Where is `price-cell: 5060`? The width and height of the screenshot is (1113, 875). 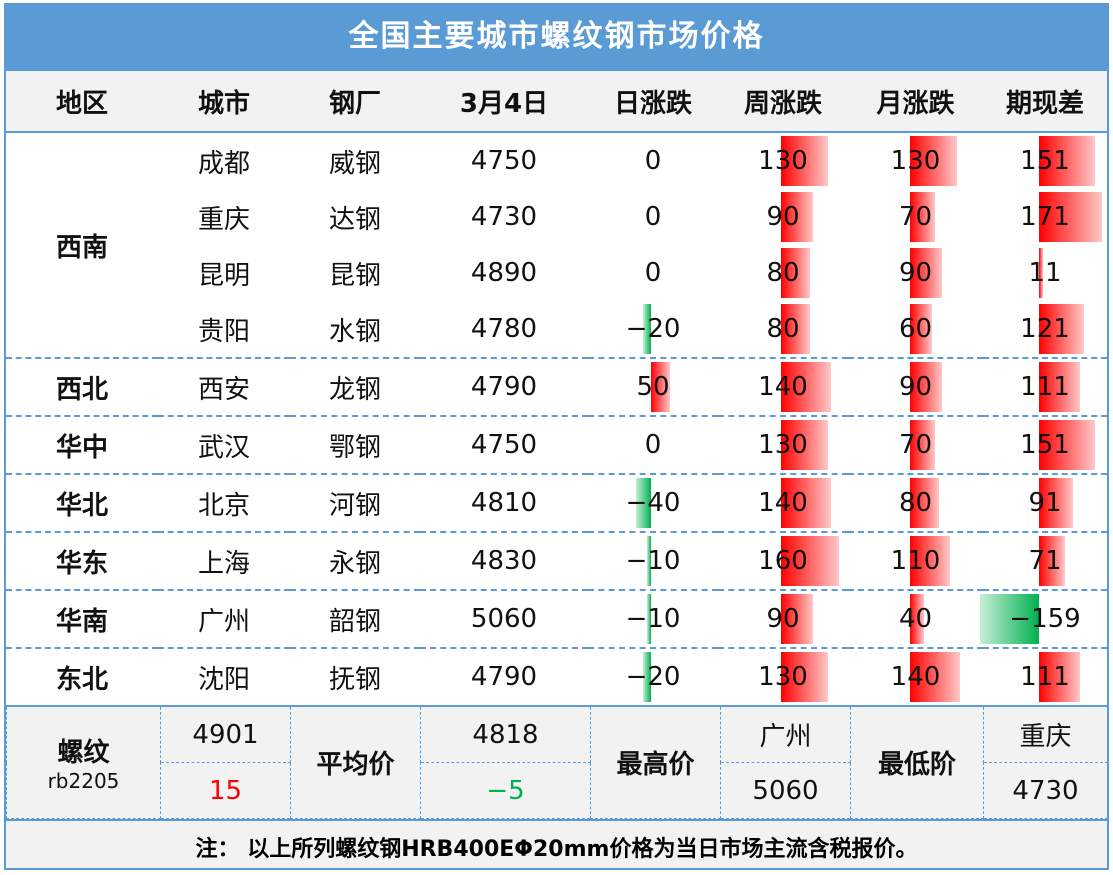
price-cell: 5060 is located at coordinates (504, 618).